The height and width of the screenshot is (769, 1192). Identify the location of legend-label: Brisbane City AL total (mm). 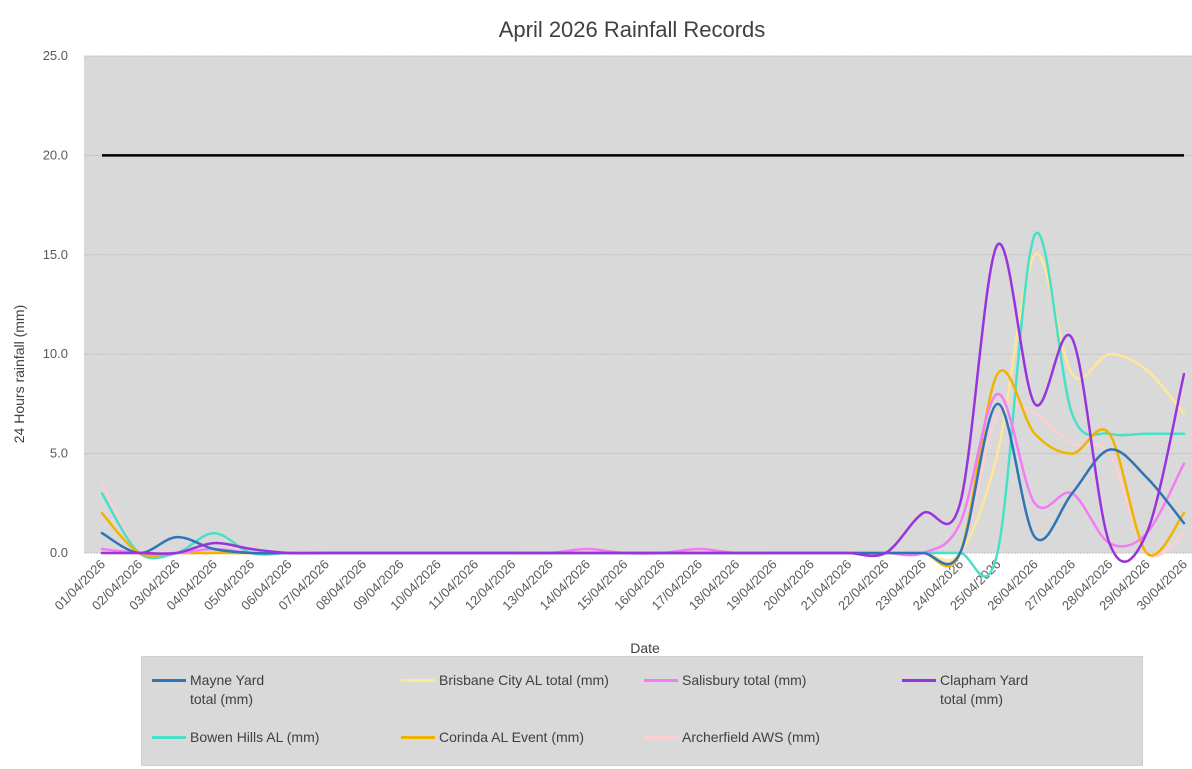
(524, 680).